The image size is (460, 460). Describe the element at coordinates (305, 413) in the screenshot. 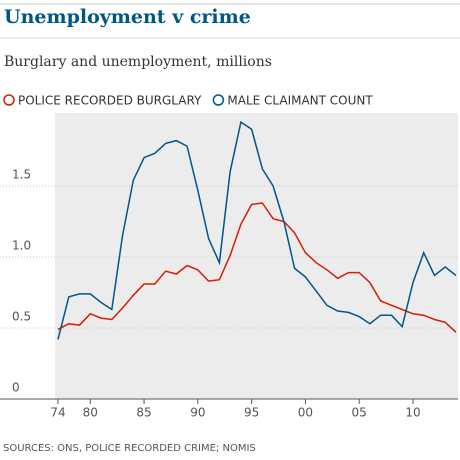

I see `x-tick-label: 00` at that location.